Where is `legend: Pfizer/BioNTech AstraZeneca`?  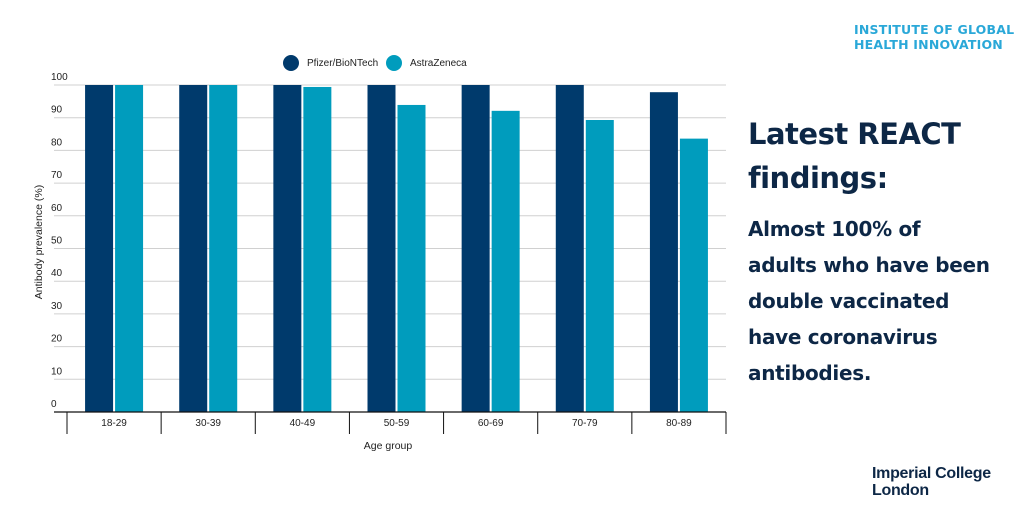 legend: Pfizer/BioNTech AstraZeneca is located at coordinates (375, 63).